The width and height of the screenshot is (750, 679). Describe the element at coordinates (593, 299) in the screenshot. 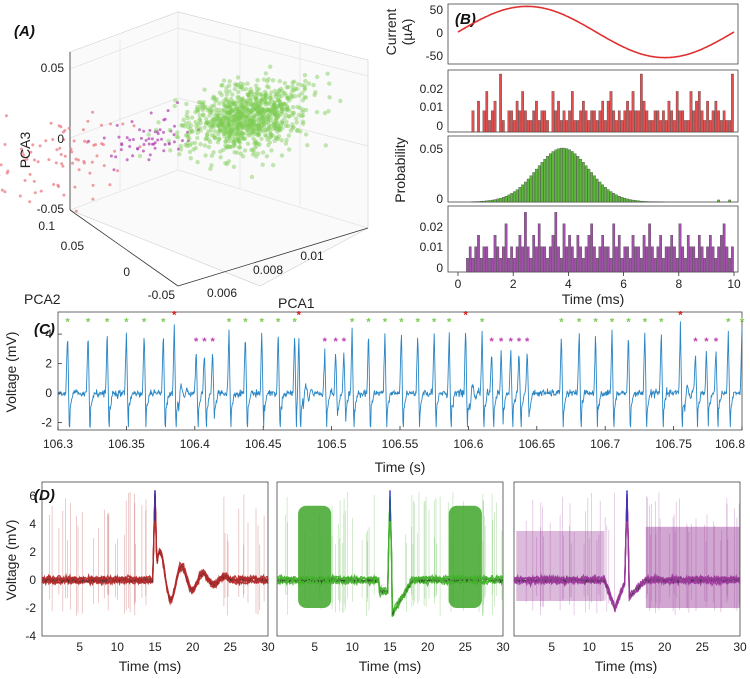

I see `hist-xlabel: Time (ms)` at that location.